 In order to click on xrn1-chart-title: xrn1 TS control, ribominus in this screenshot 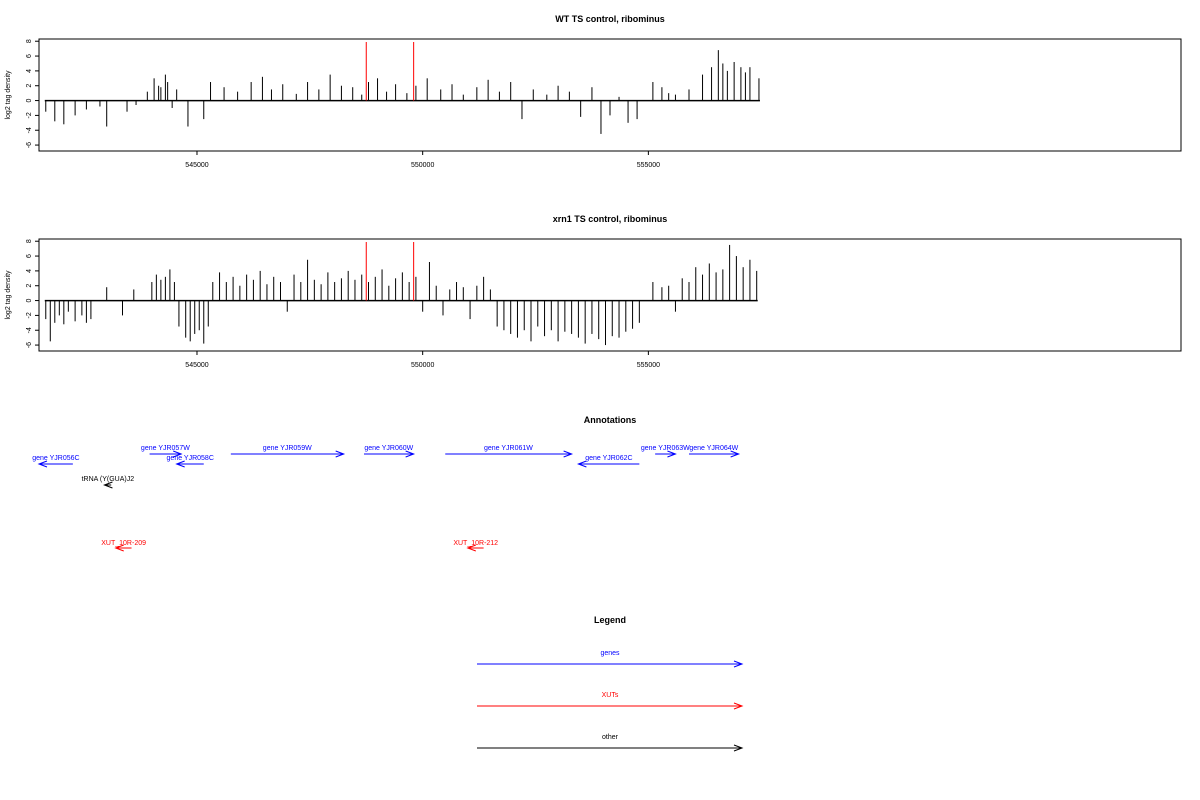, I will do `click(610, 219)`.